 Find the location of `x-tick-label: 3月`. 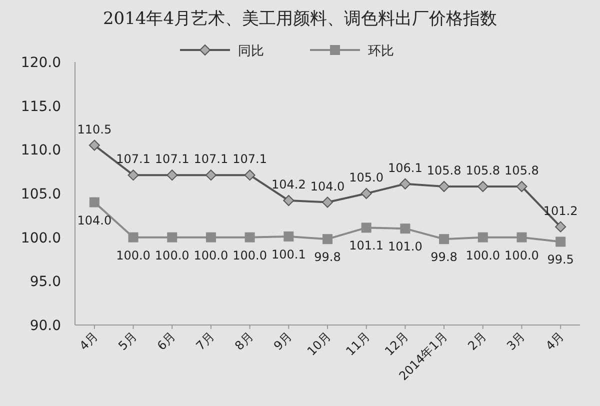

x-tick-label: 3月 is located at coordinates (516, 341).